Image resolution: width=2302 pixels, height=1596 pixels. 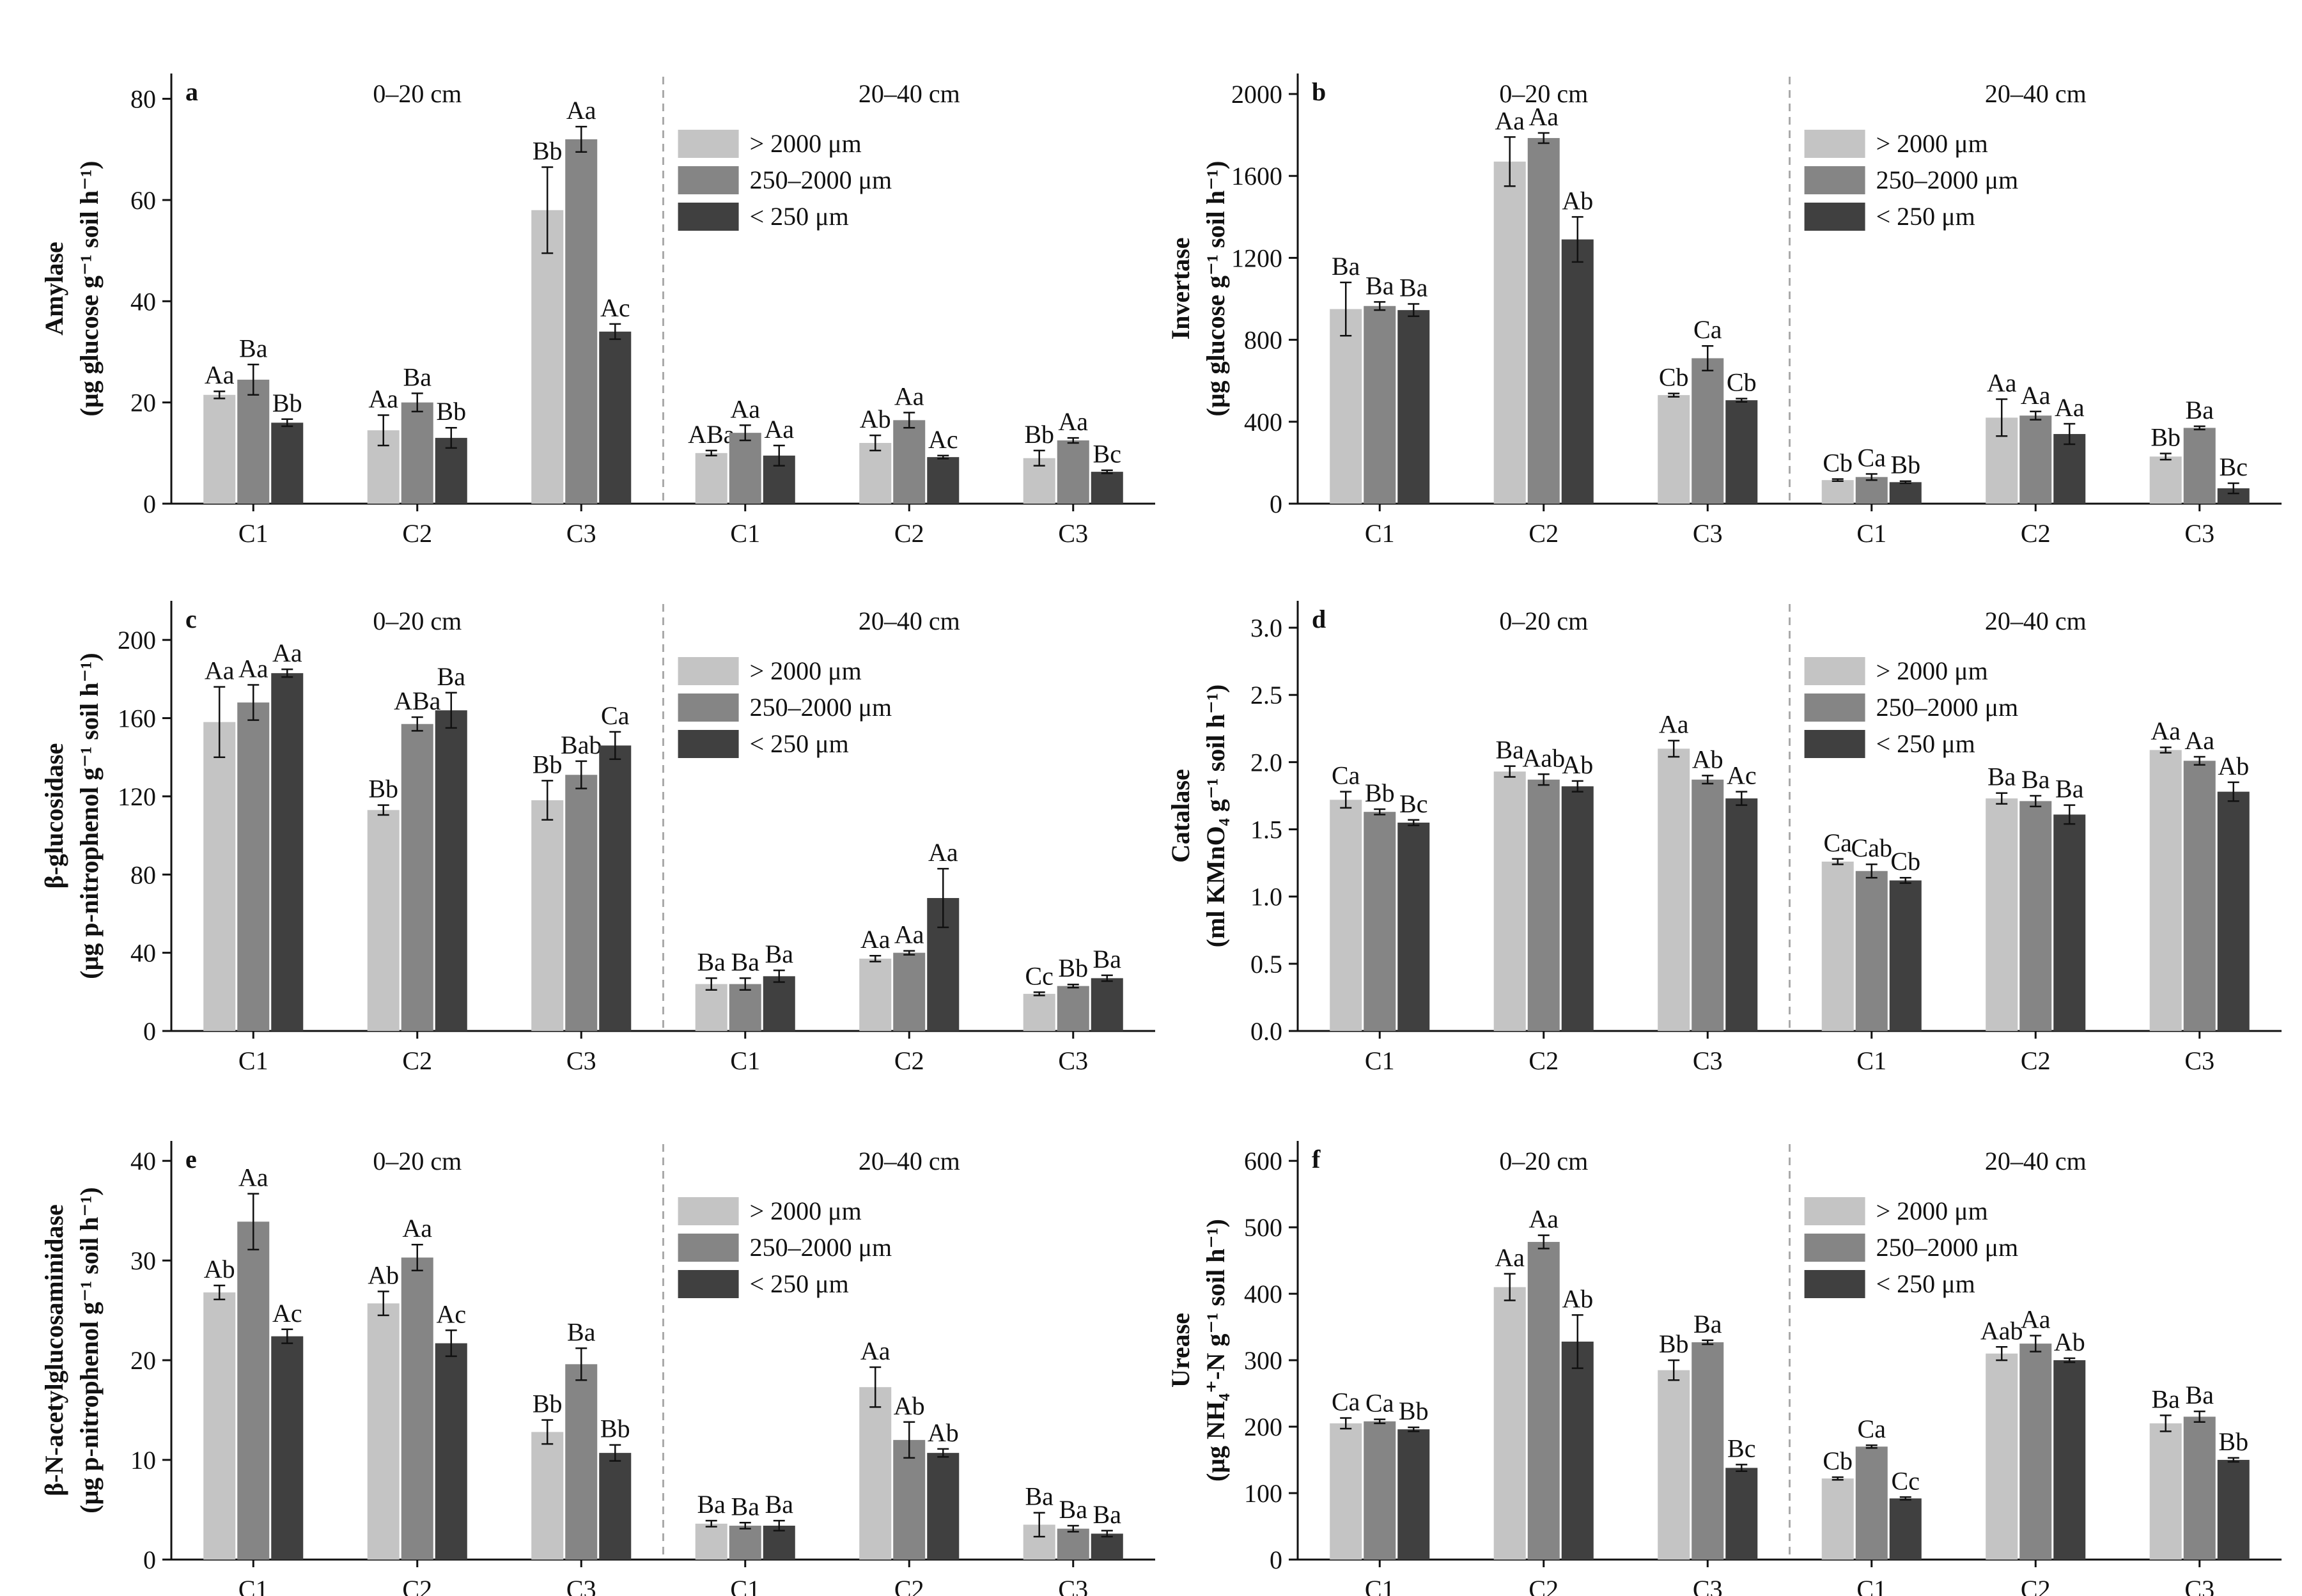 I want to click on y-tick-label: 300, so click(x=1263, y=1360).